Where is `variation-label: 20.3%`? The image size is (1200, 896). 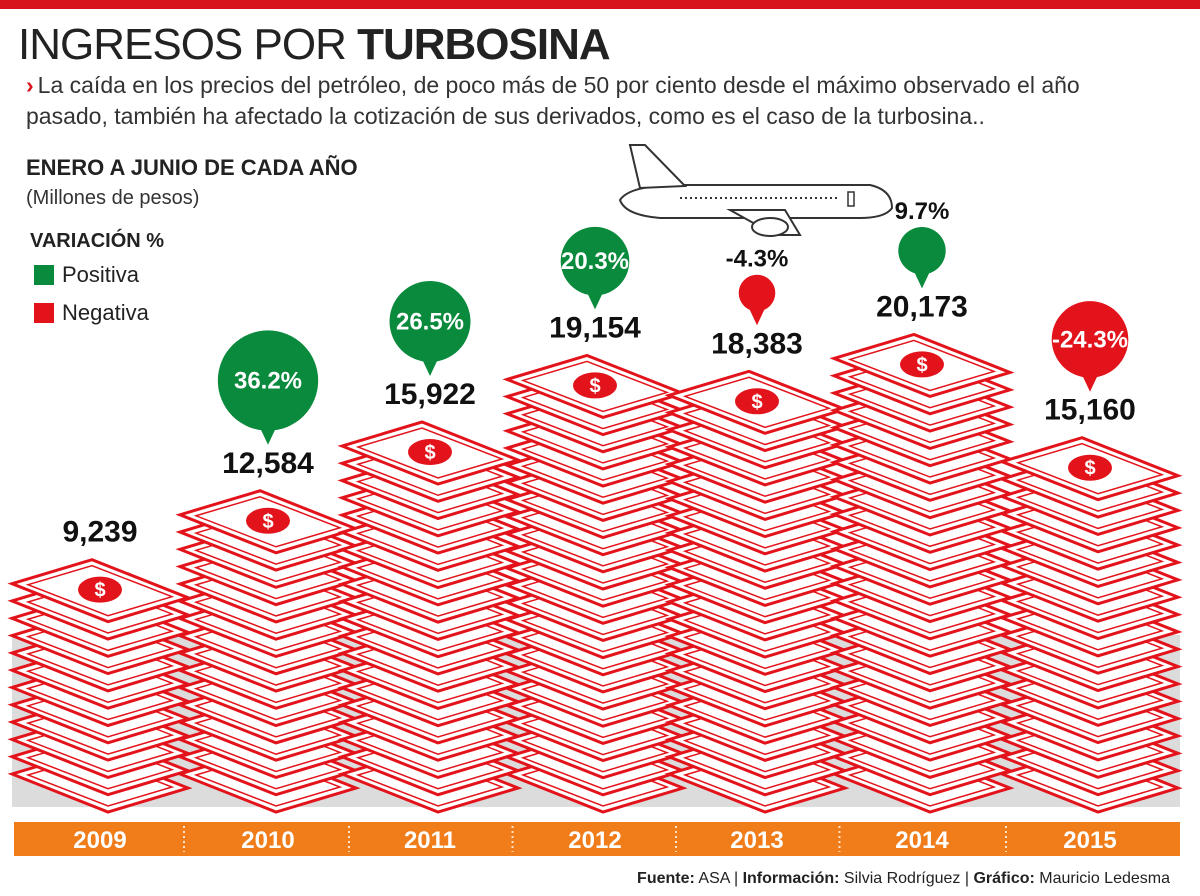 variation-label: 20.3% is located at coordinates (595, 261).